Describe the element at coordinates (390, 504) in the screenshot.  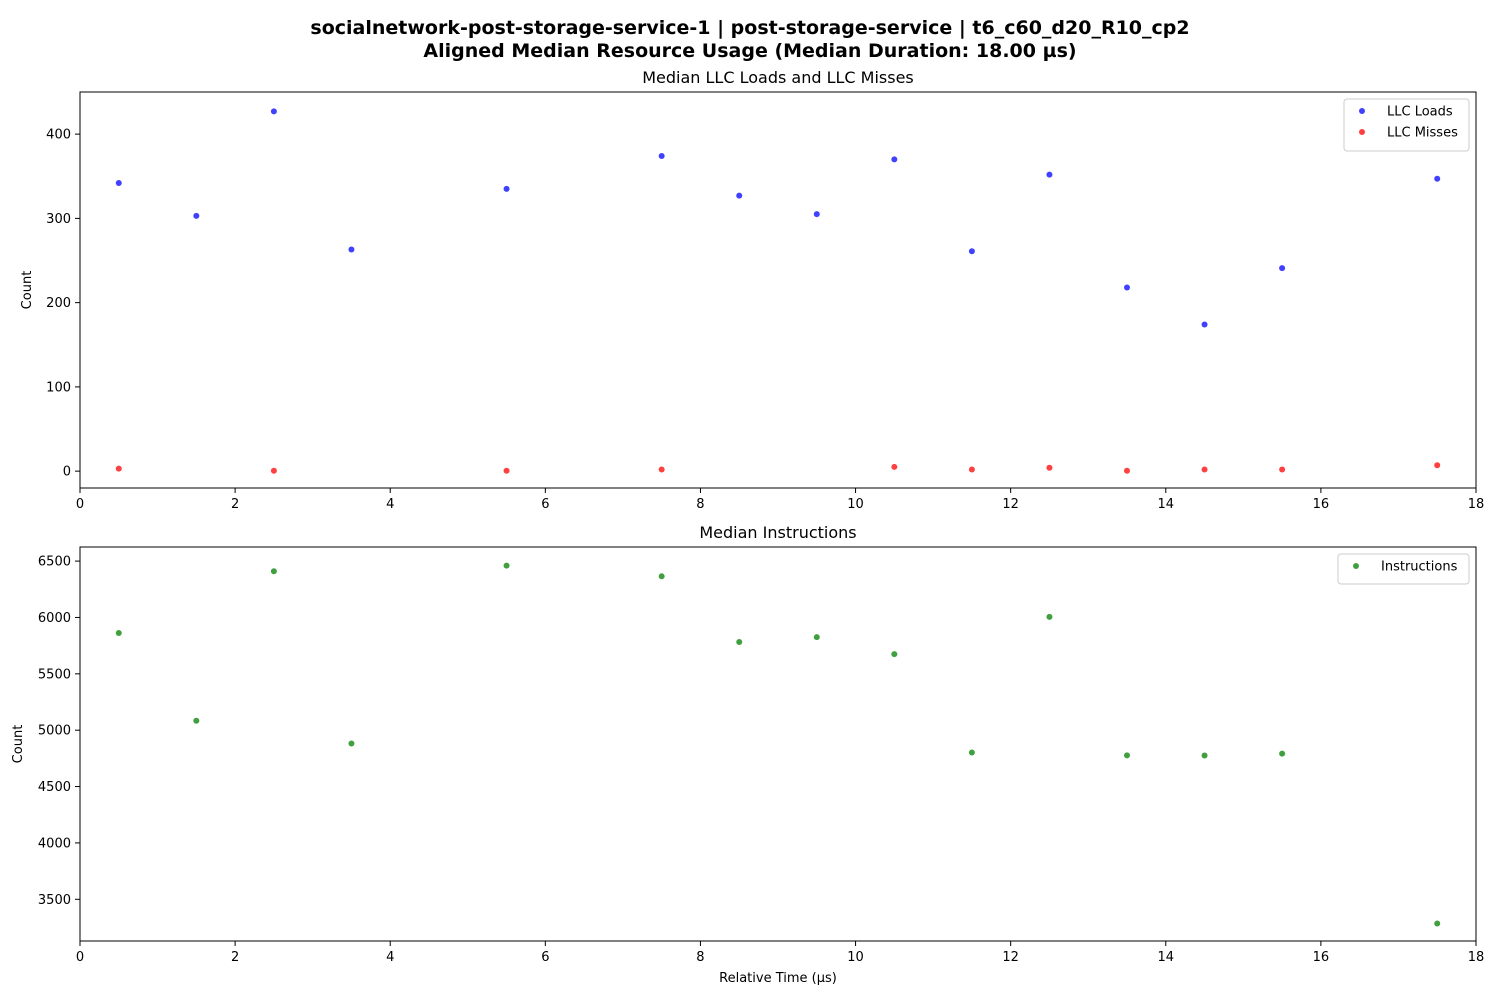
I see `plot1-x-tick-label: 4` at that location.